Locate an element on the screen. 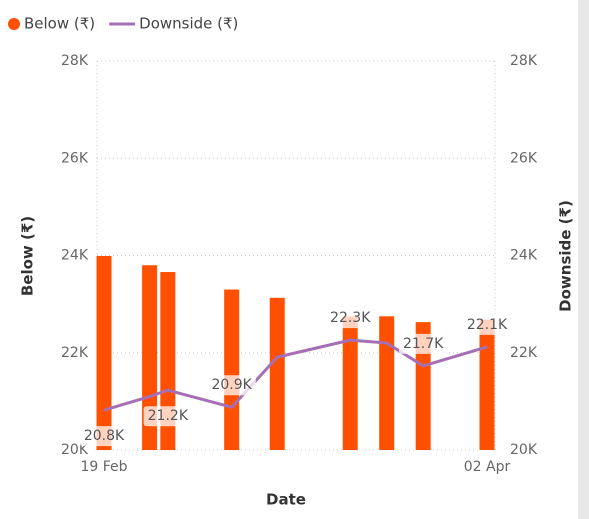  line is located at coordinates (295, 375).